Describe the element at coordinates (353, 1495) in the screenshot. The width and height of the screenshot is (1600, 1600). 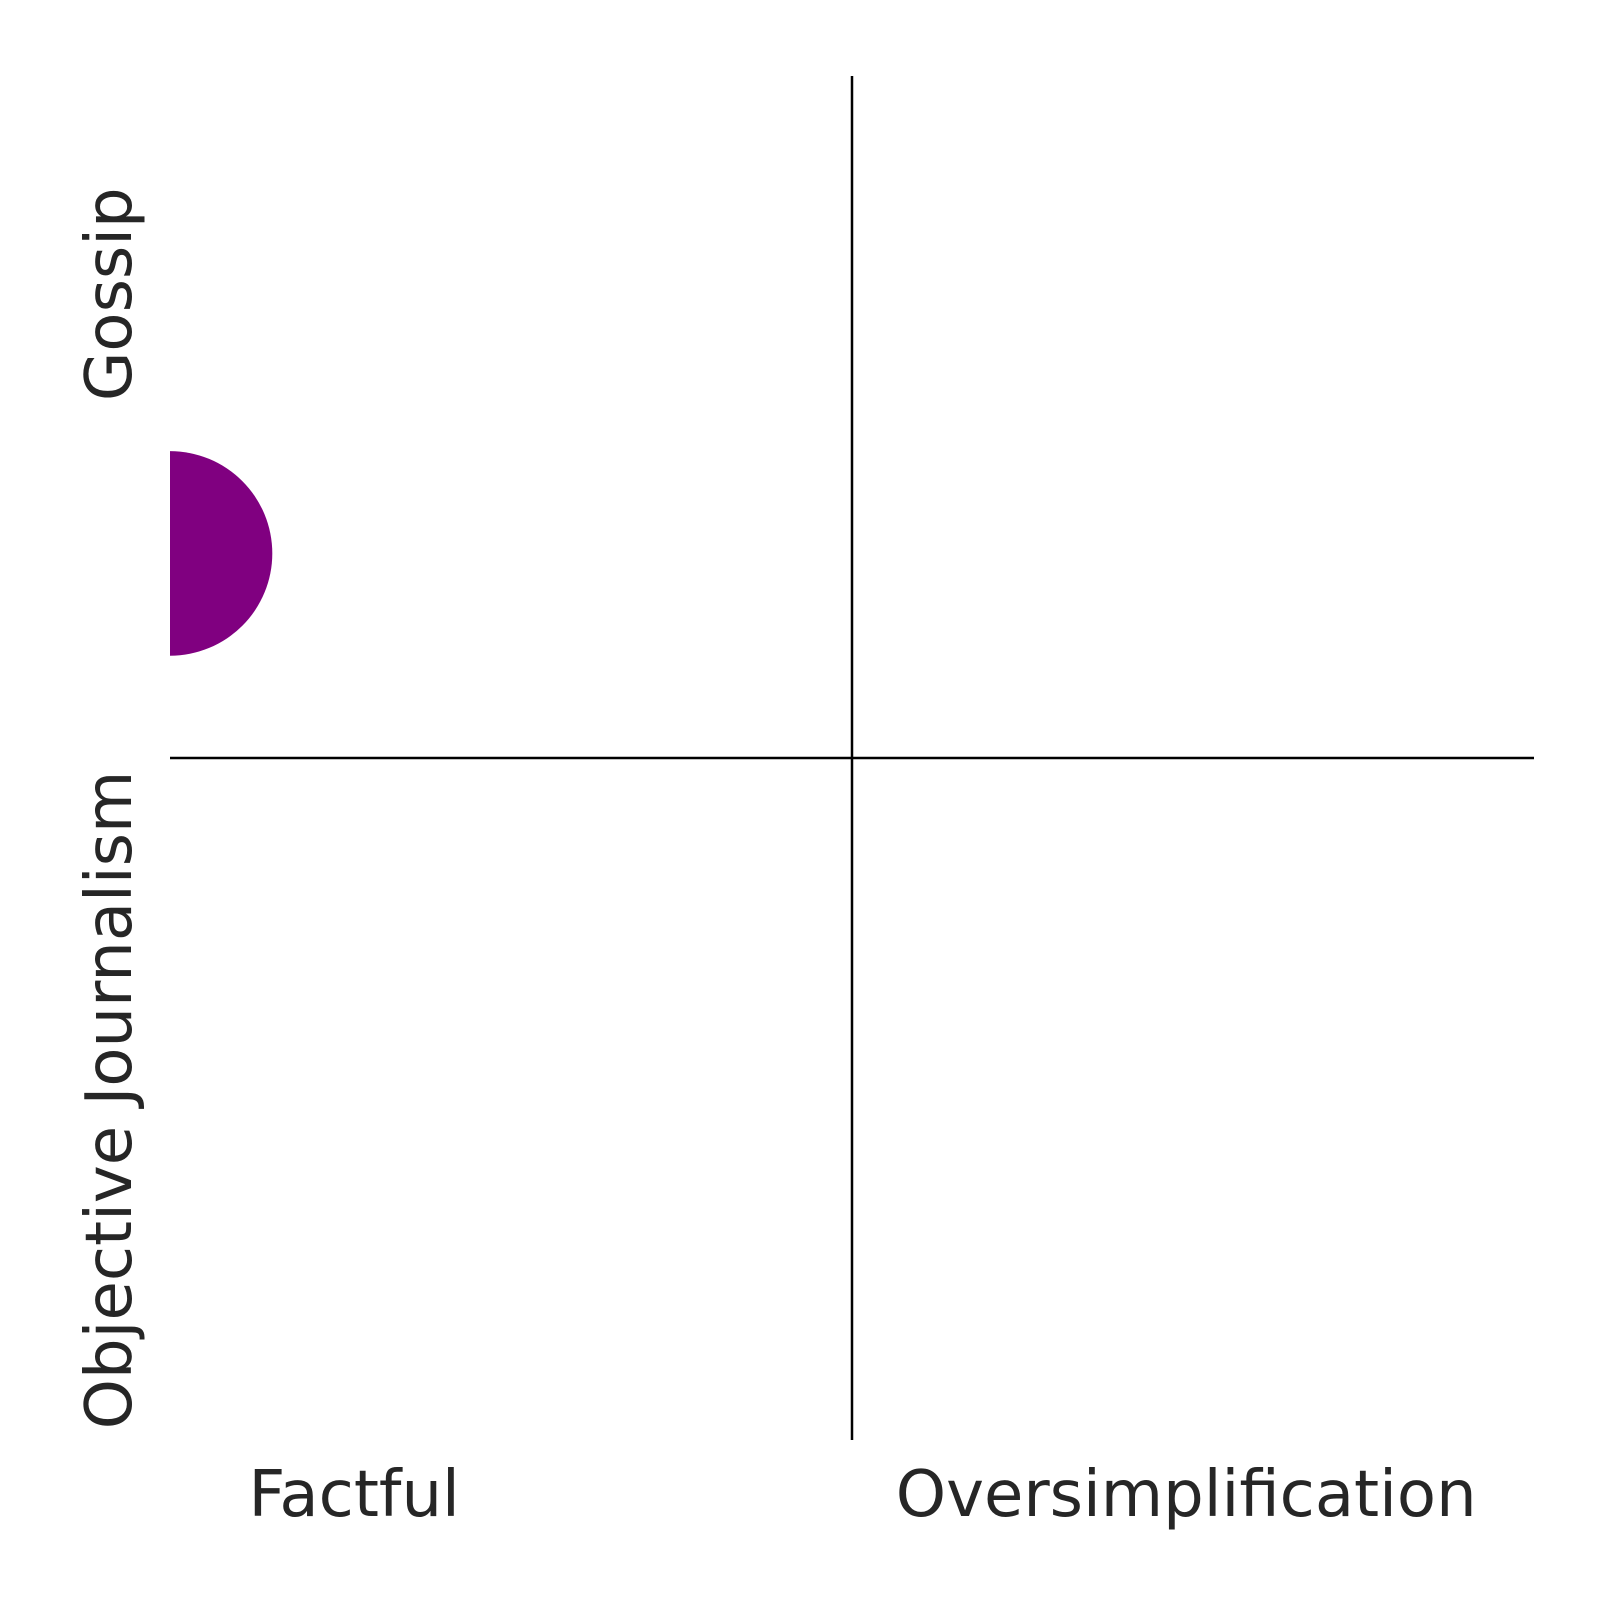
I see `x-label-factful: Factful` at that location.